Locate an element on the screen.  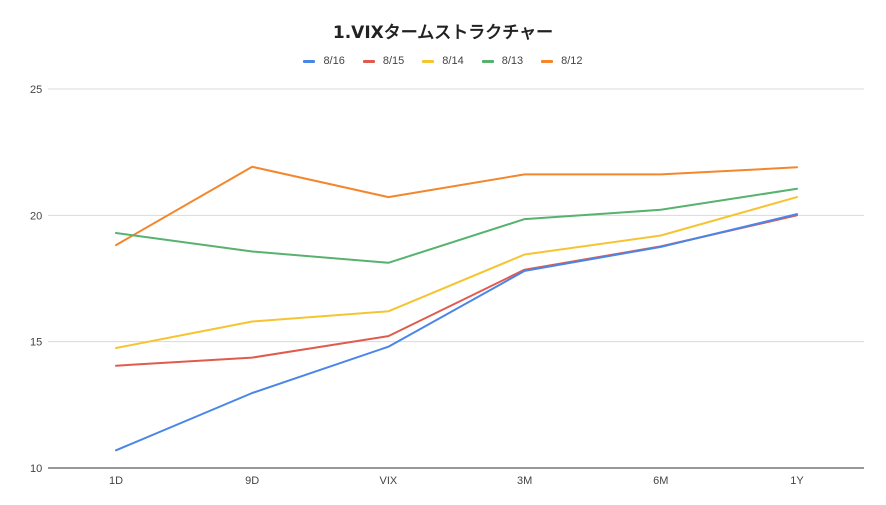
y-tick-label: 10 is located at coordinates (36, 469).